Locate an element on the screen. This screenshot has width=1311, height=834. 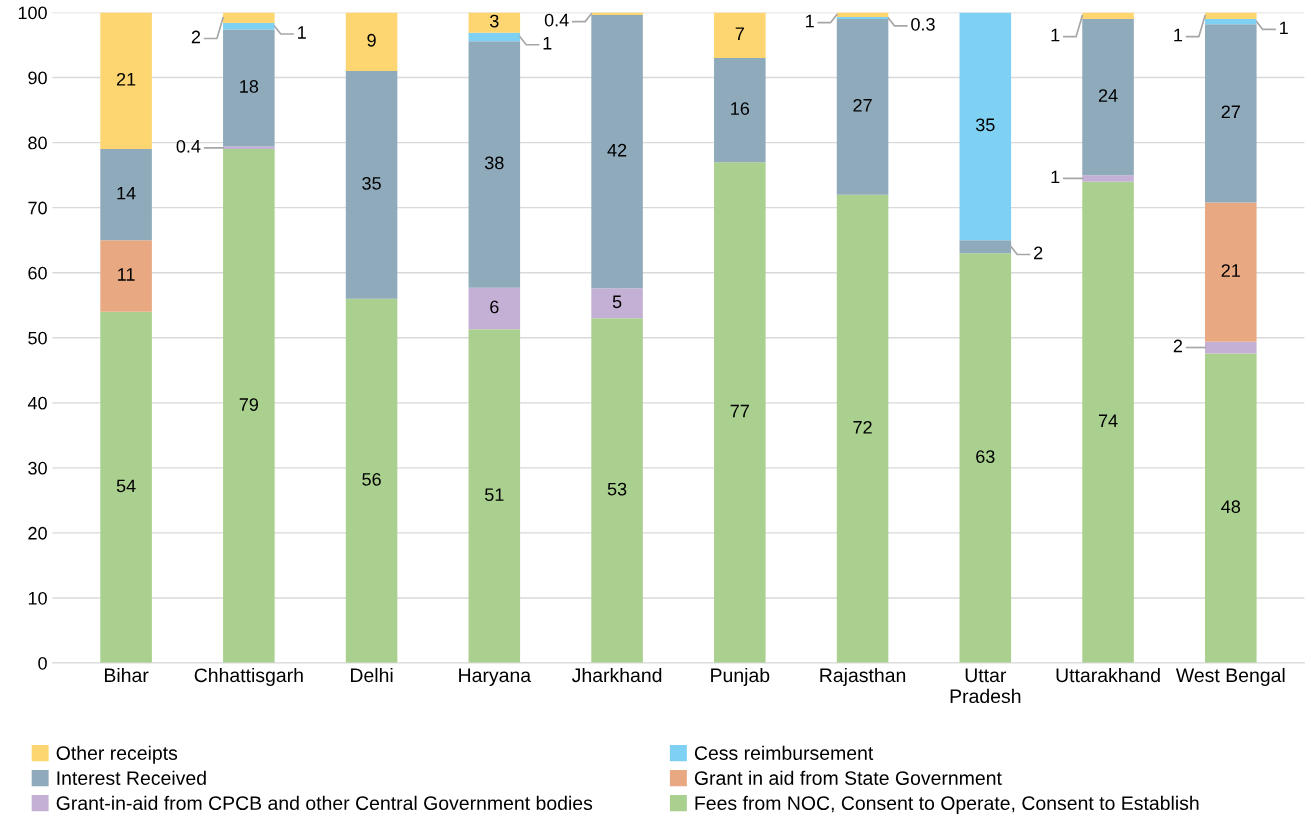
data-label: 54 is located at coordinates (126, 486).